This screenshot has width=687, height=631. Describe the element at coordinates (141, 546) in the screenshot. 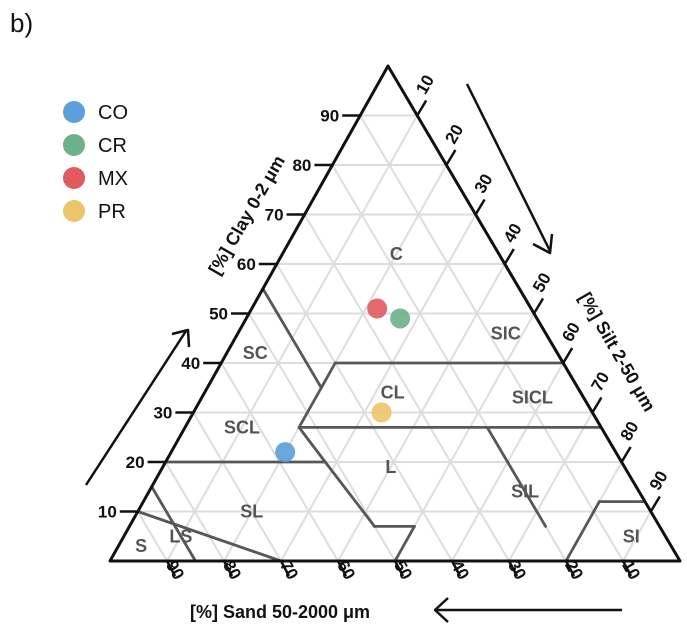

I see `texture-class-label: S` at that location.